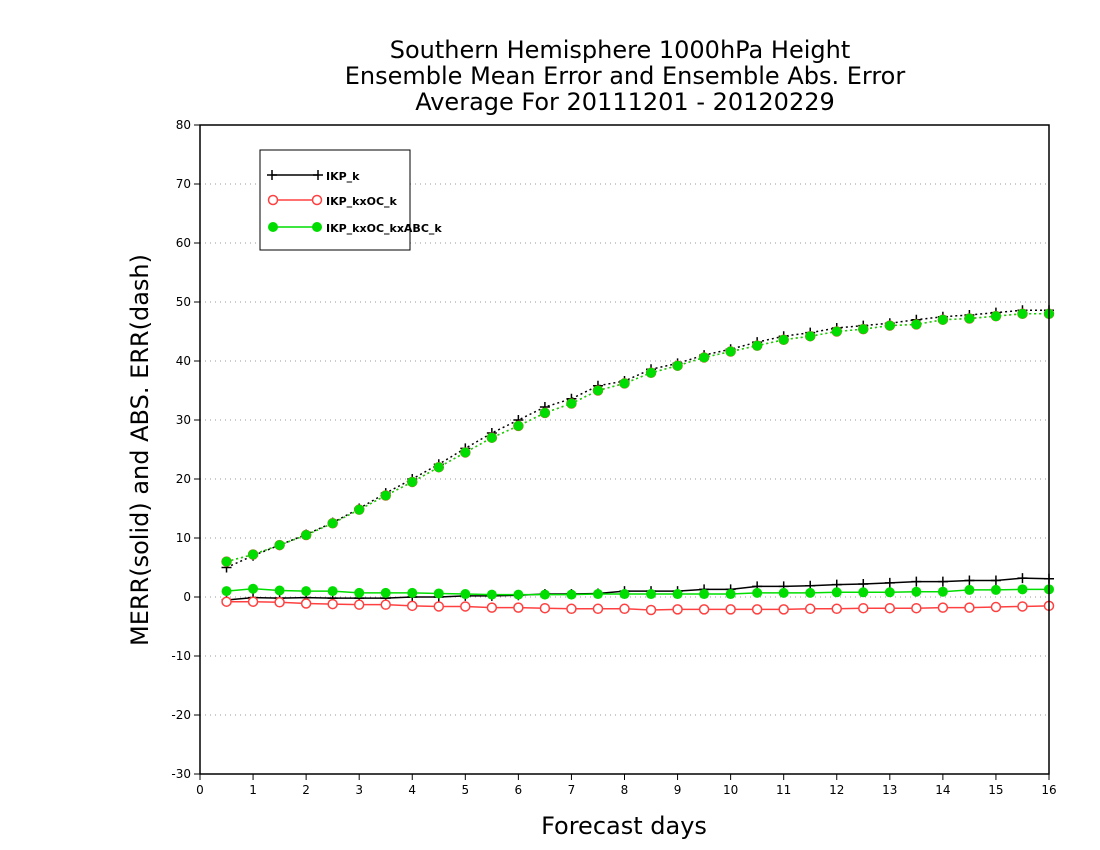  What do you see at coordinates (306, 790) in the screenshot?
I see `x-tick-label: 2` at bounding box center [306, 790].